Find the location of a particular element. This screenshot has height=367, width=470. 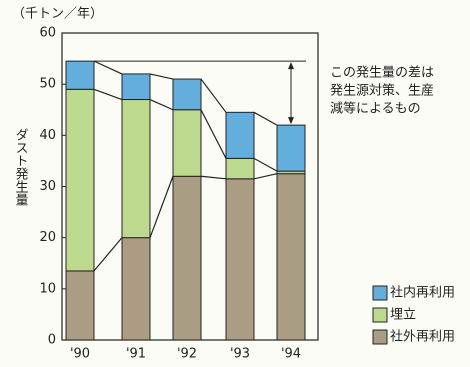

y-tick-label: 0 is located at coordinates (52, 340).